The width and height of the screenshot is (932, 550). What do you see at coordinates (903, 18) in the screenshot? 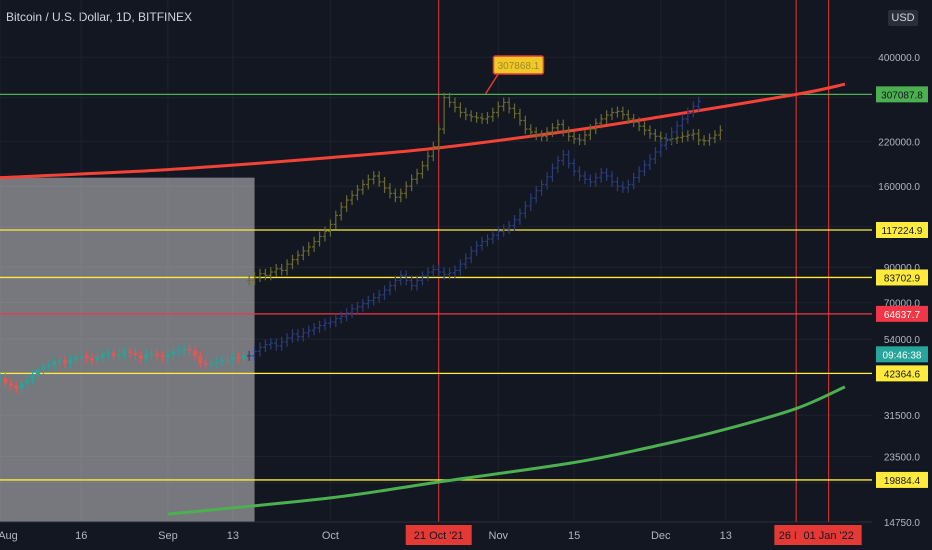
I see `currency-label: USD` at bounding box center [903, 18].